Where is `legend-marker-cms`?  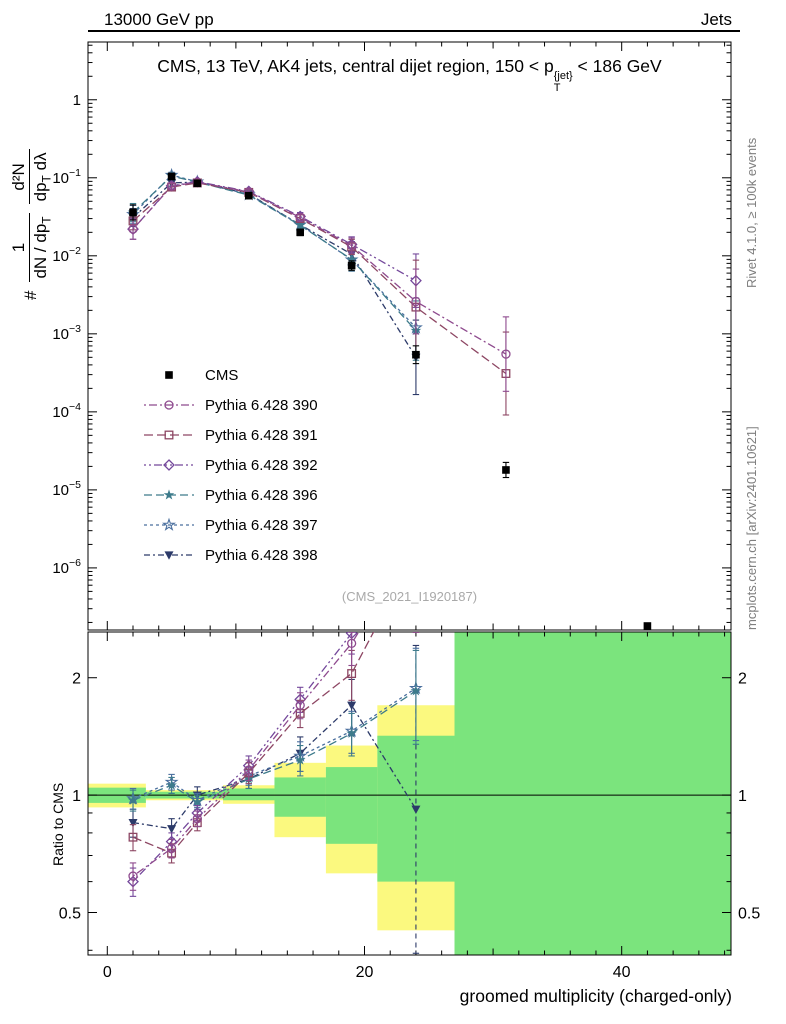 legend-marker-cms is located at coordinates (169, 375).